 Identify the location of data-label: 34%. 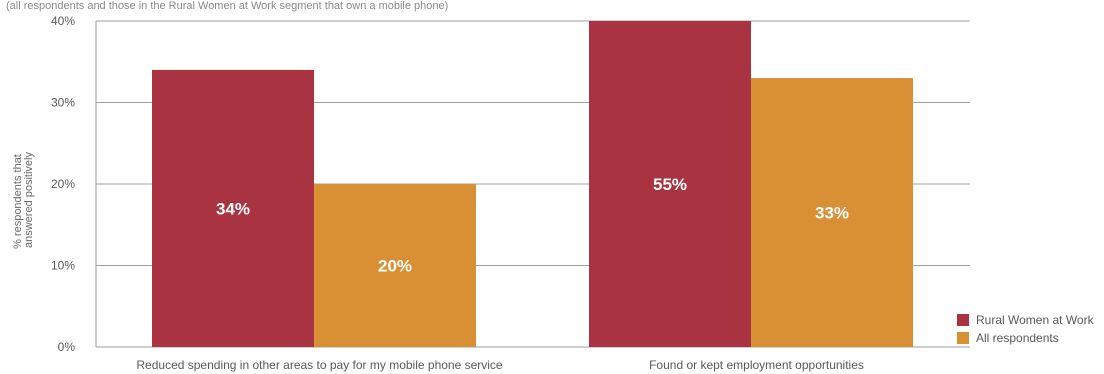
(233, 208).